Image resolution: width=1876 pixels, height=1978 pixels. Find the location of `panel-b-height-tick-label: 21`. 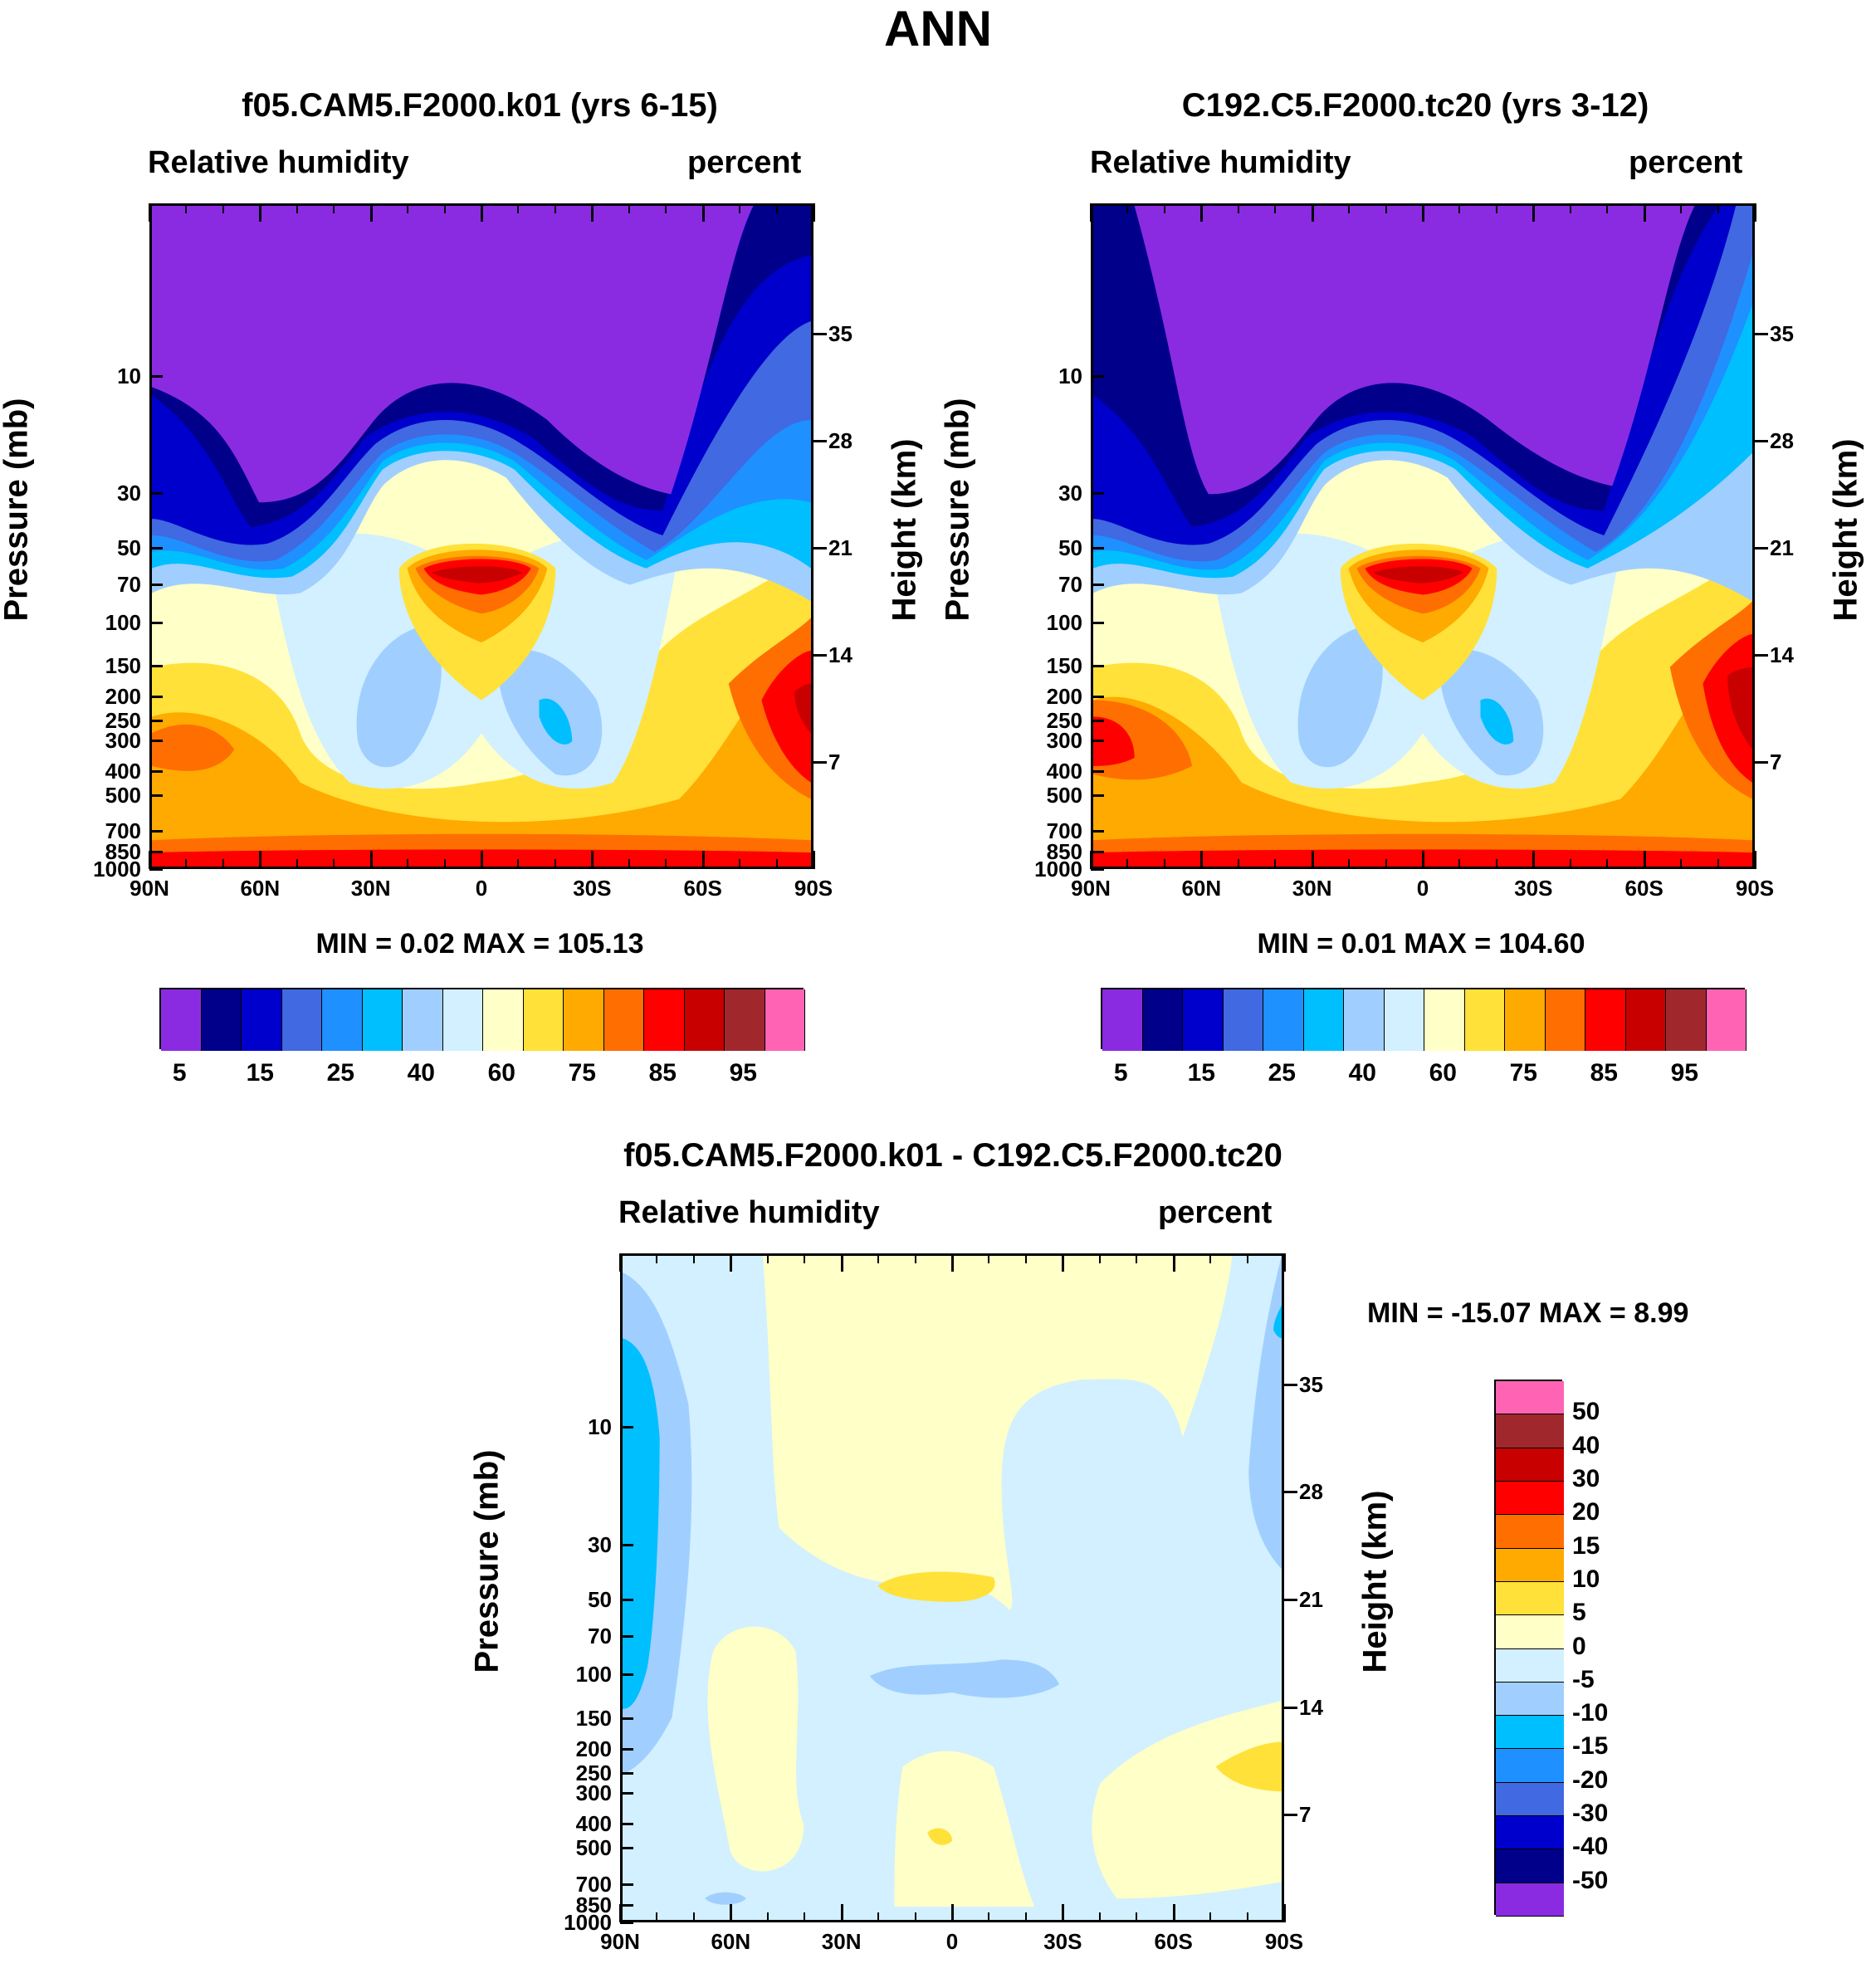

panel-b-height-tick-label: 21 is located at coordinates (1782, 548).